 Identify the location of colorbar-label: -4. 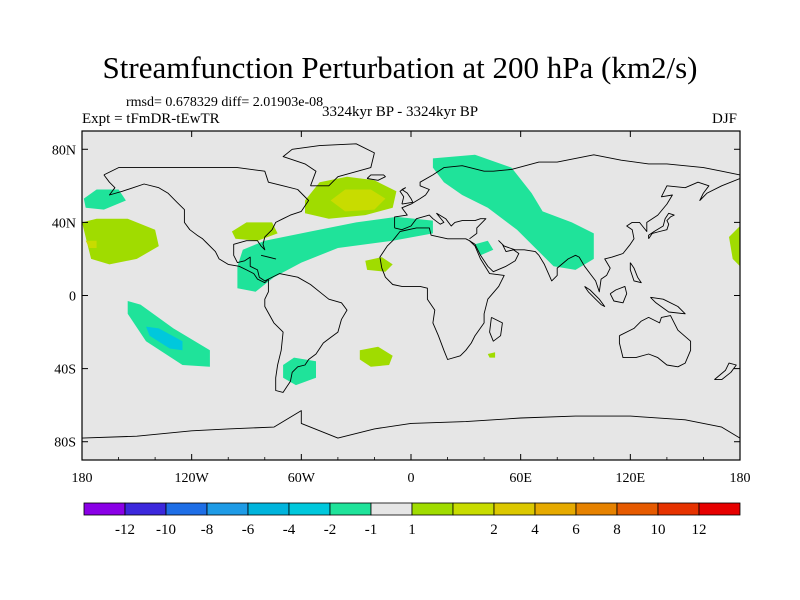
(289, 530).